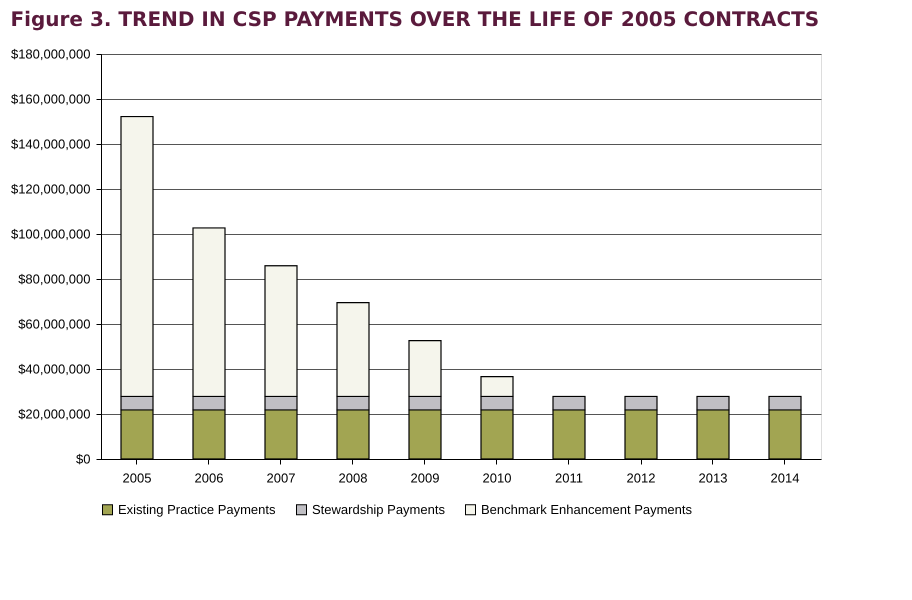  I want to click on y-tick-label: $0, so click(83, 459).